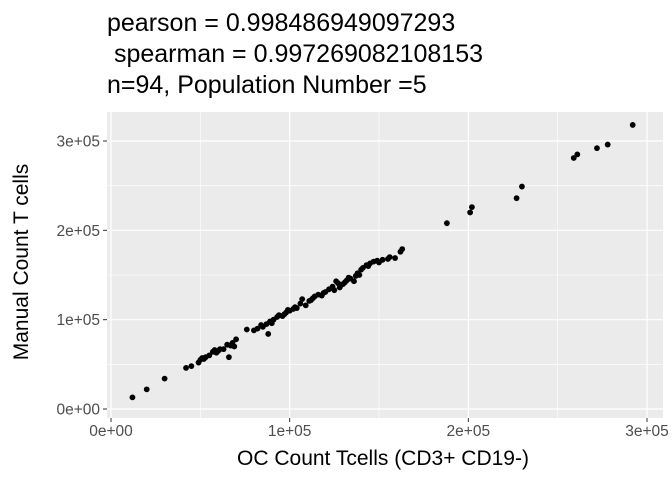 The image size is (672, 480). What do you see at coordinates (78, 142) in the screenshot?
I see `y-tick-label: 3e+05` at bounding box center [78, 142].